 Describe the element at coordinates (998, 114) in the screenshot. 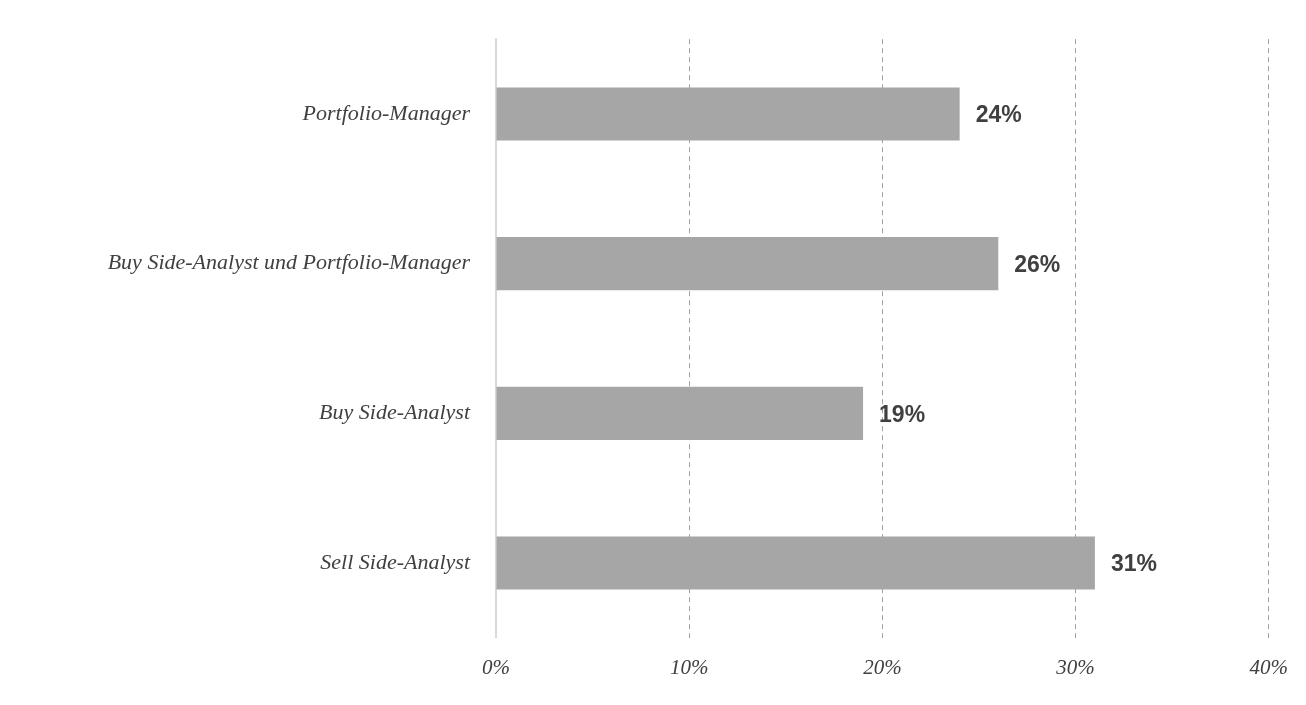

I see `data-label: 24%` at that location.